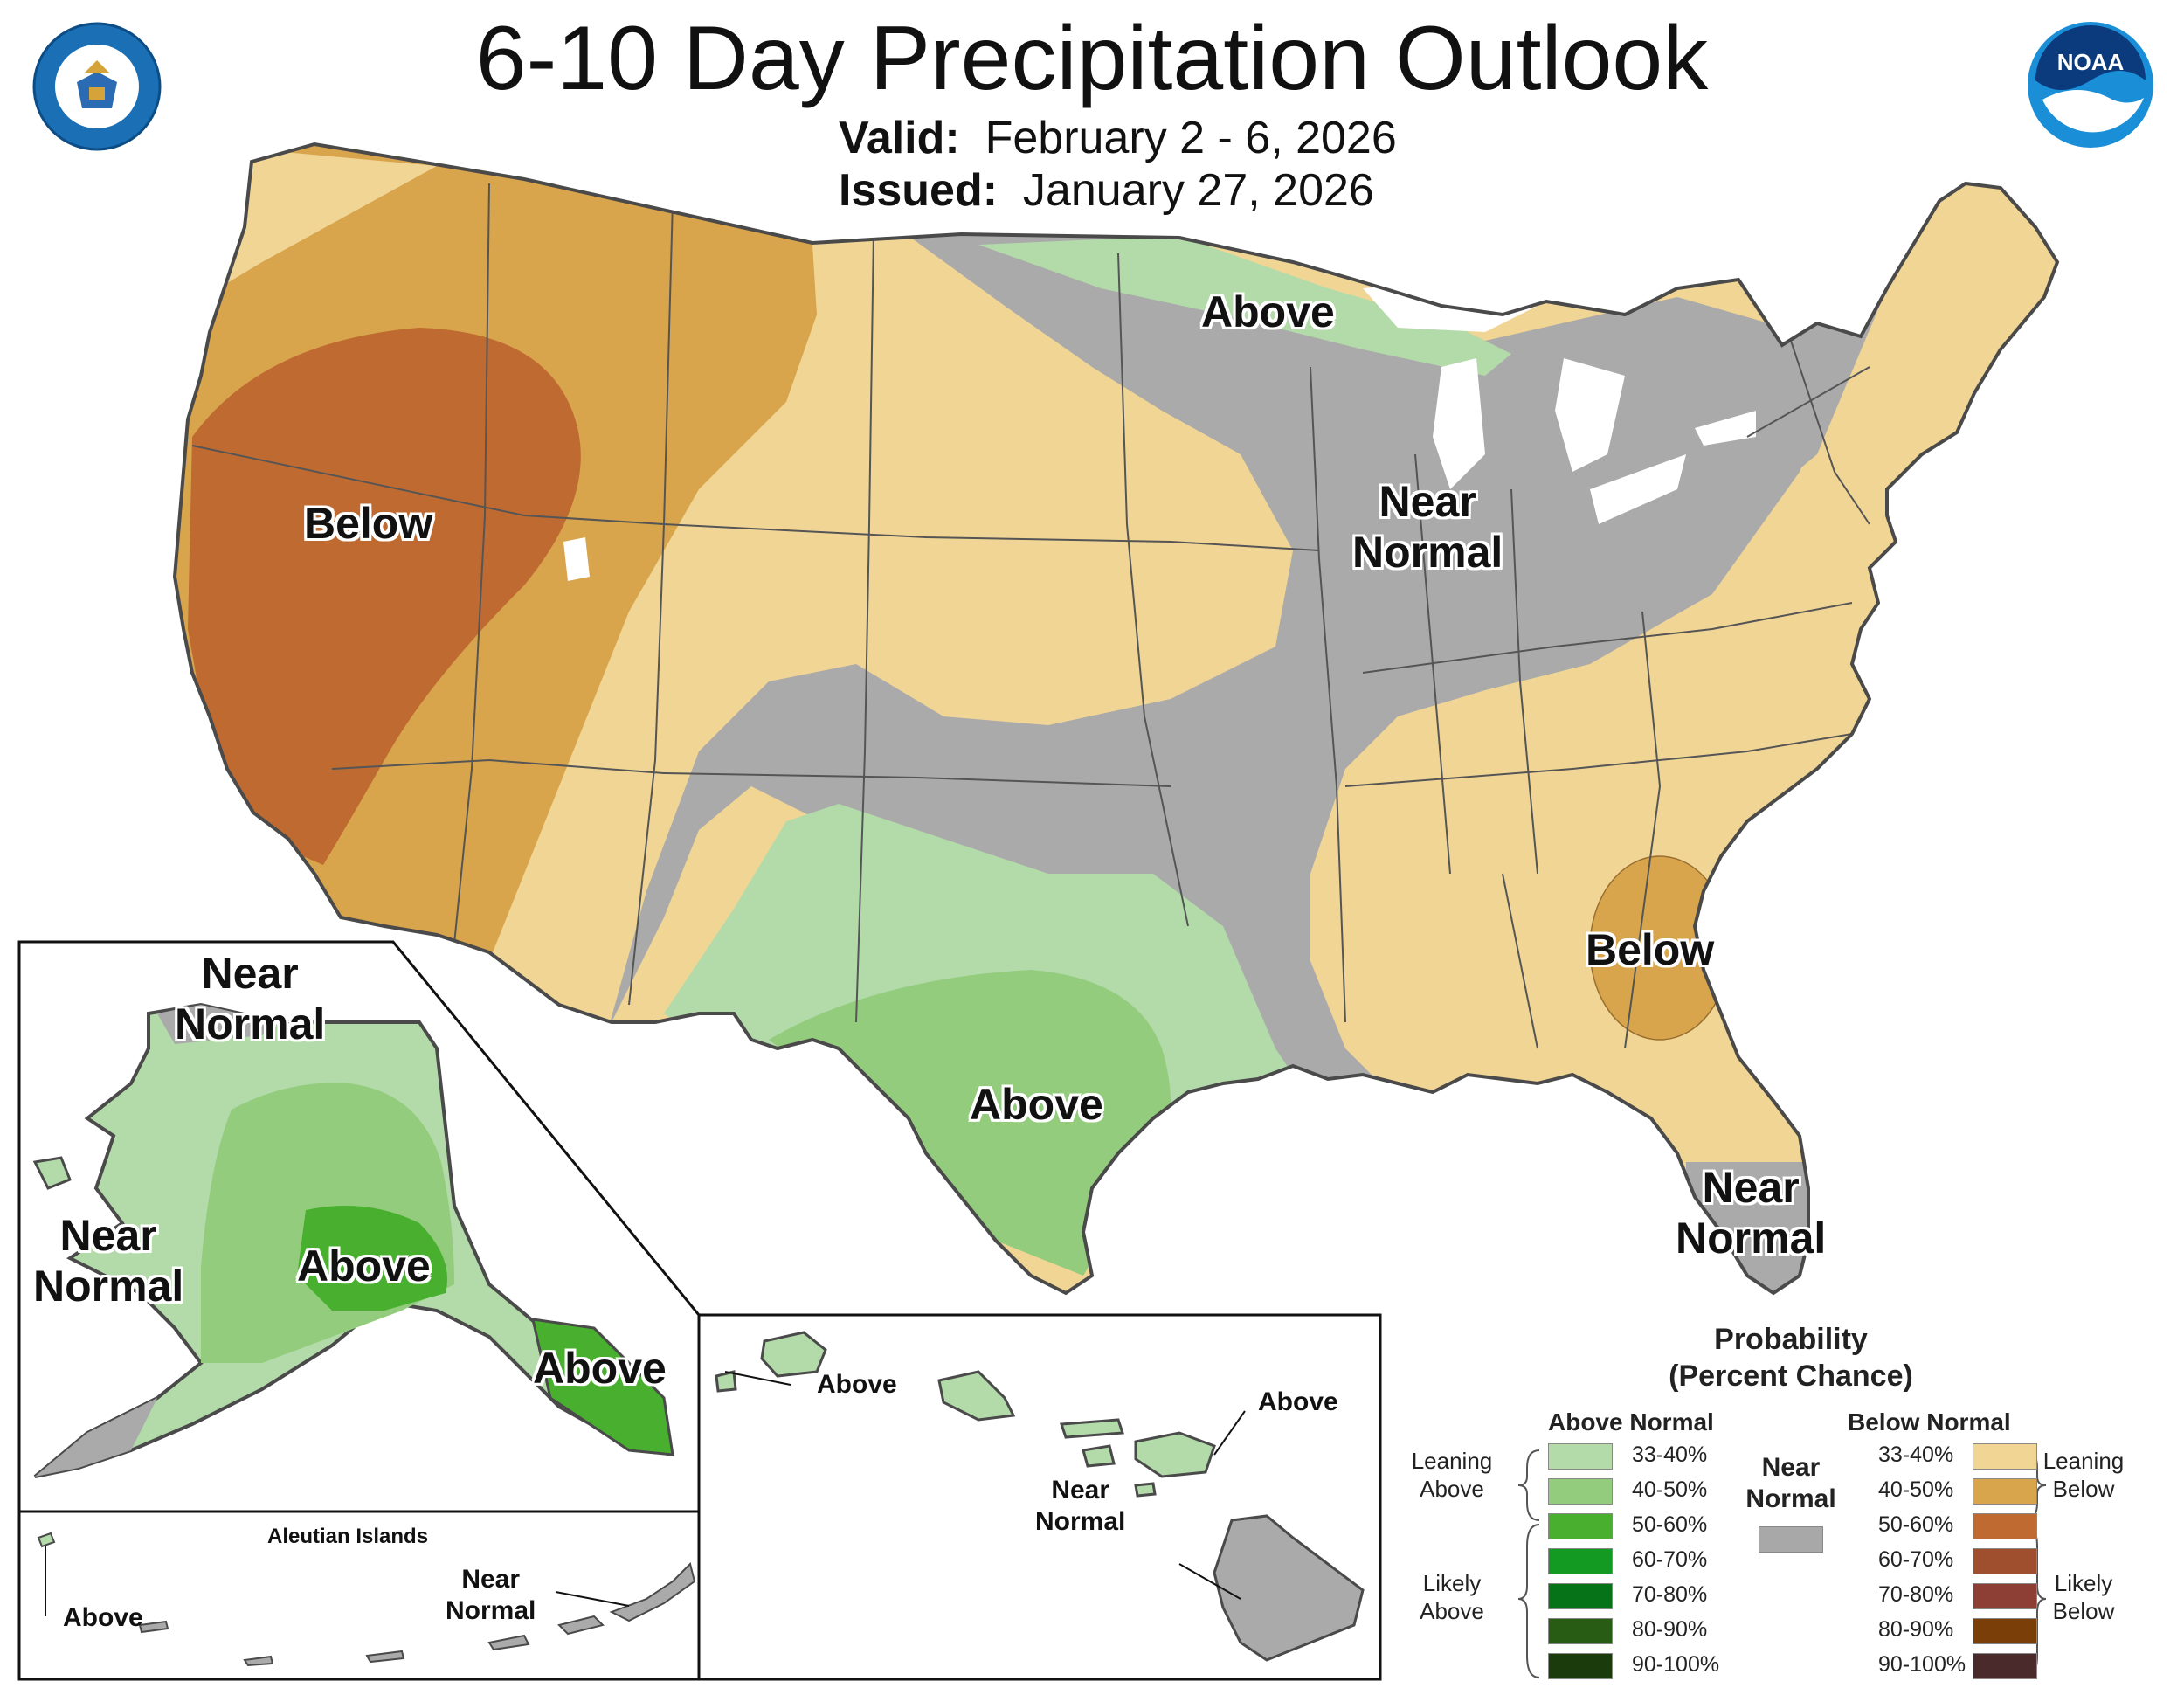 The height and width of the screenshot is (1688, 2184). I want to click on nw-coast-leaning-below, so click(327, 218).